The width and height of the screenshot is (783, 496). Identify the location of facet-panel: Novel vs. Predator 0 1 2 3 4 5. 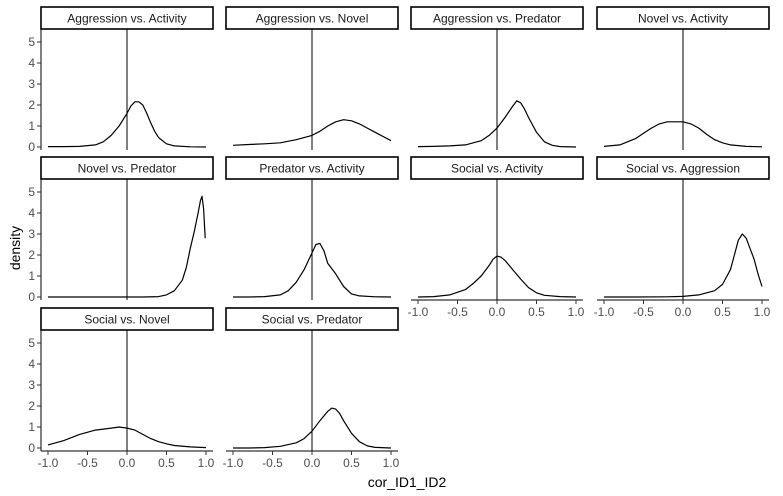
(121, 230).